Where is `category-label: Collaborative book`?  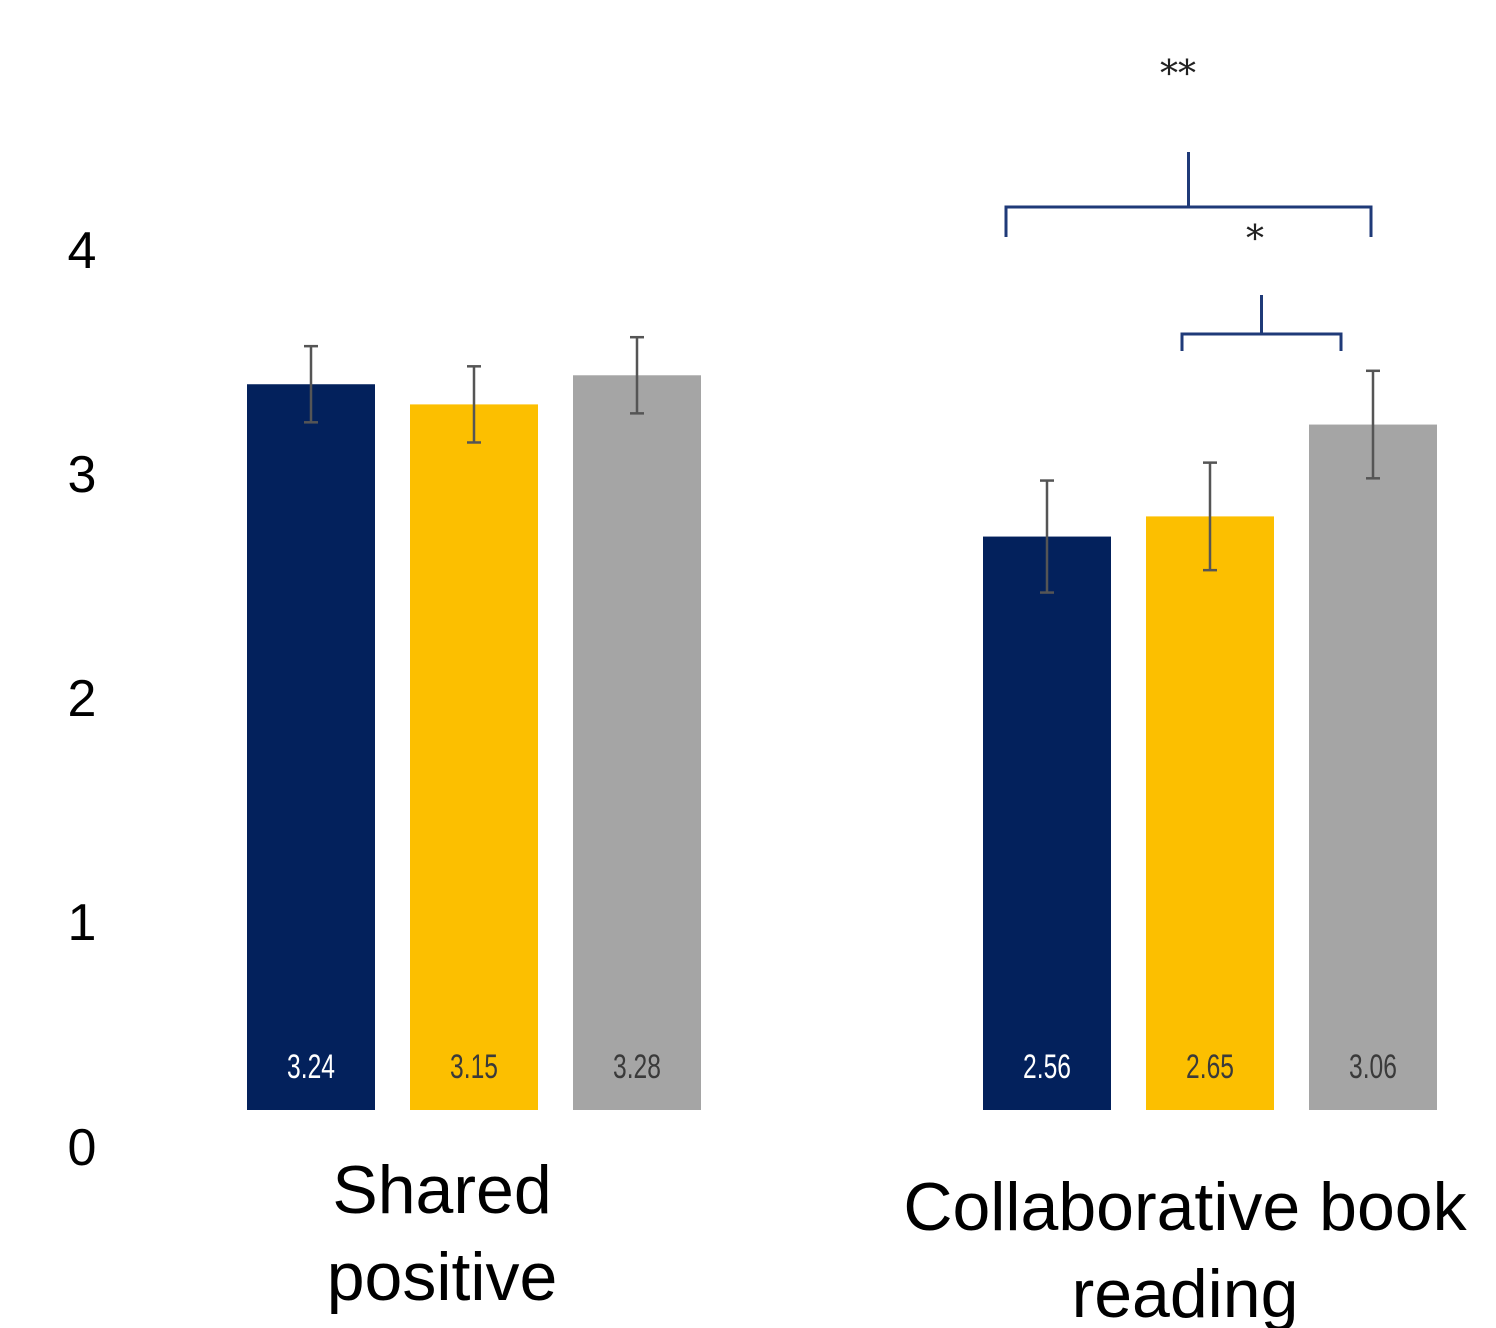 category-label: Collaborative book is located at coordinates (1185, 1207).